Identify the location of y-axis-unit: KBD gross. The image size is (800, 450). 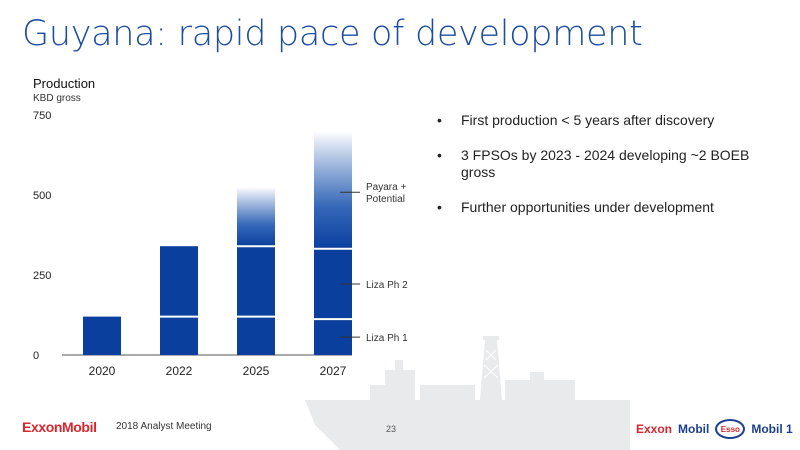
(57, 98).